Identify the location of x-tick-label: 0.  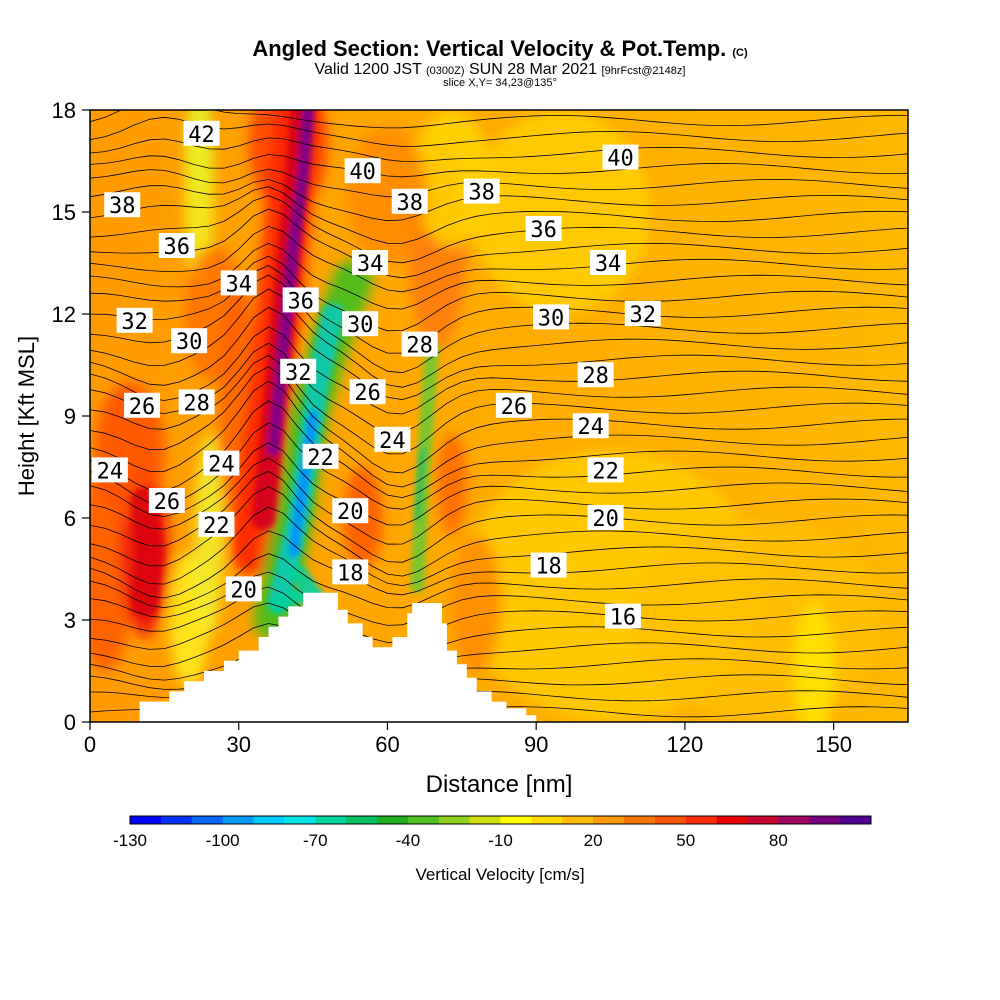
(90, 744).